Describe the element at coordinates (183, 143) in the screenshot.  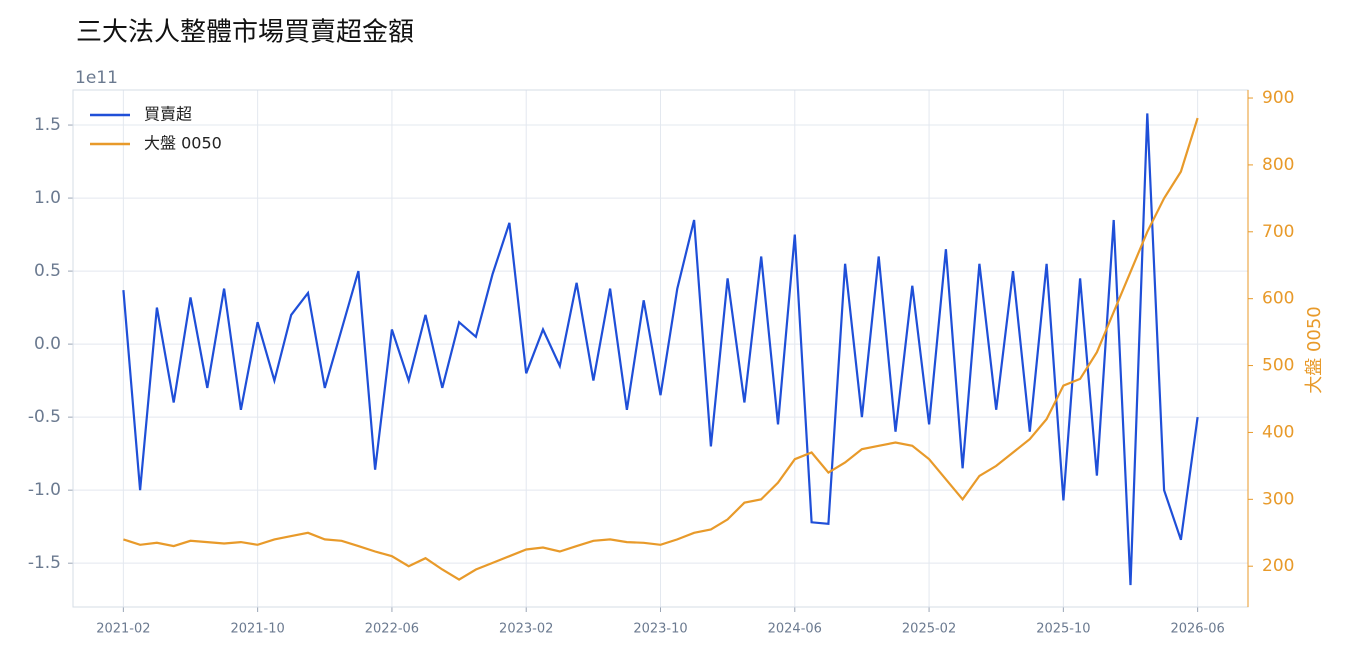
I see `legend-label: 大盤 0050` at that location.